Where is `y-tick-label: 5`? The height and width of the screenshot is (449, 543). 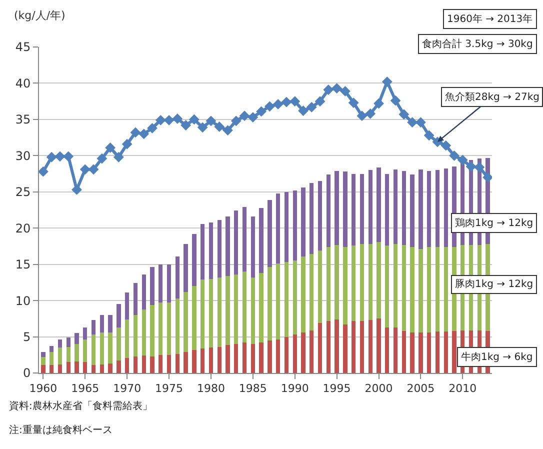 y-tick-label: 5 is located at coordinates (26, 337).